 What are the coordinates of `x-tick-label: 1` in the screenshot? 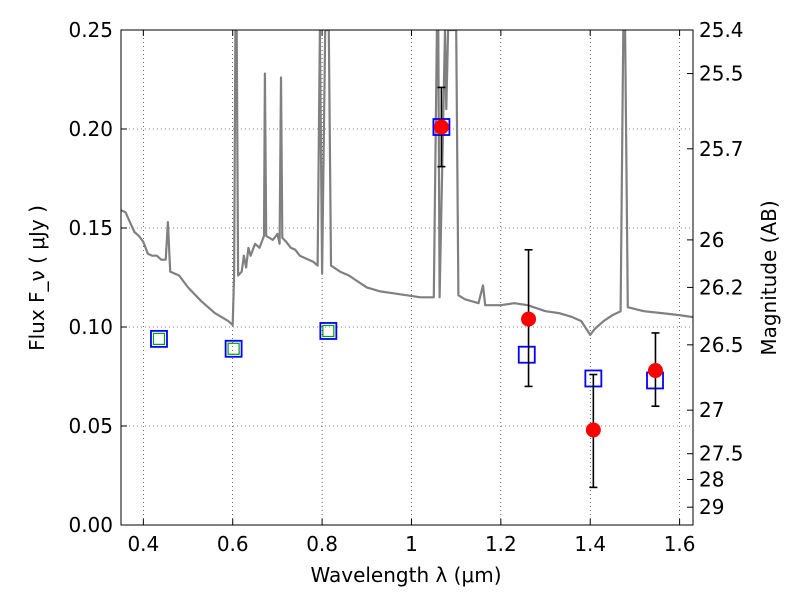 It's located at (411, 544).